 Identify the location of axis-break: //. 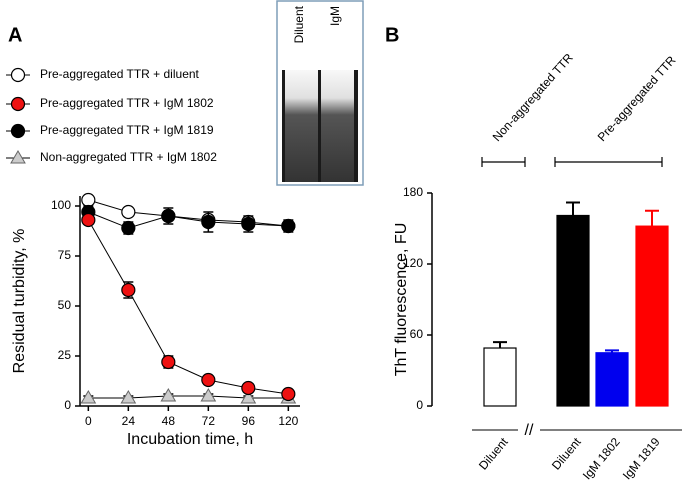
(529, 430).